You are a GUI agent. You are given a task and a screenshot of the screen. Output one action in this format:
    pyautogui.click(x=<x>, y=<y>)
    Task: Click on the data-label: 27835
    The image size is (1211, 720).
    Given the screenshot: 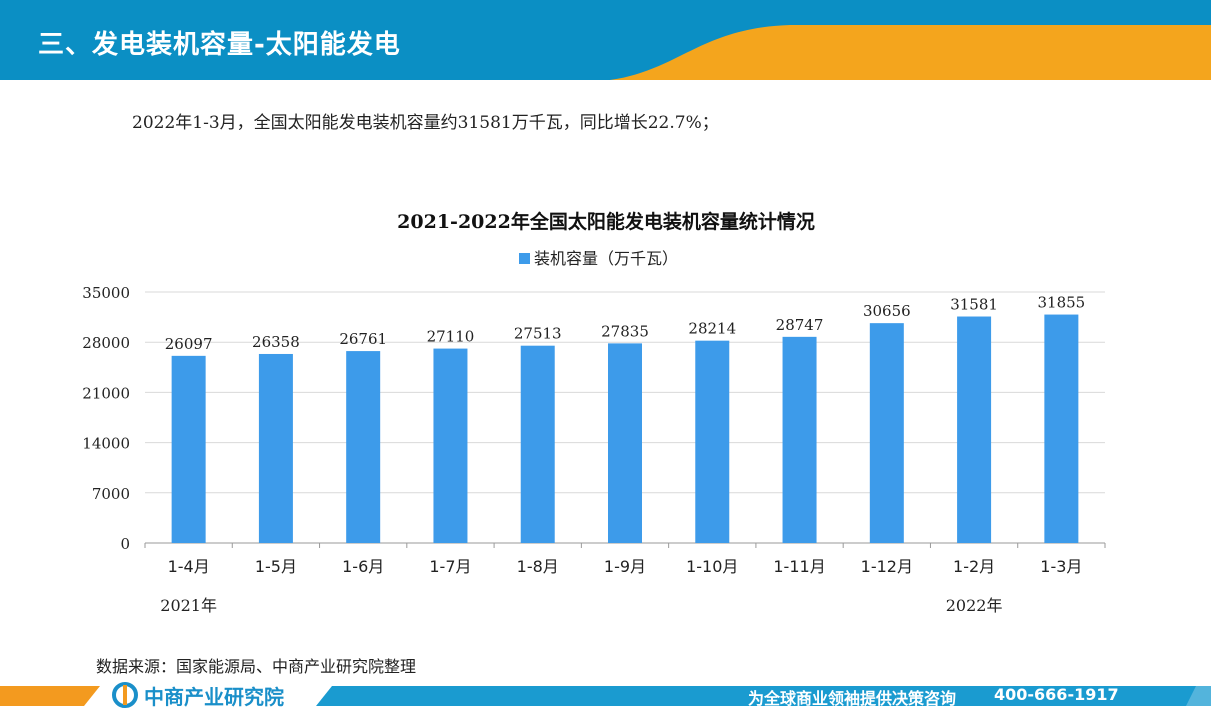 What is the action you would take?
    pyautogui.click(x=625, y=331)
    